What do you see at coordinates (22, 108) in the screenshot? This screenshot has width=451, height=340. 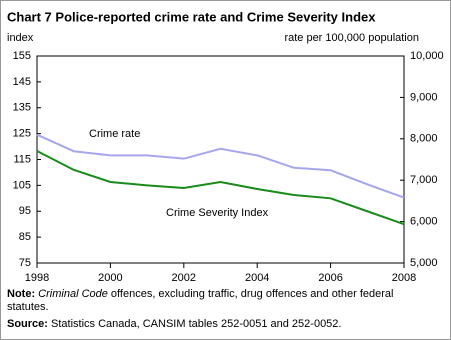 I see `y-tick-label: 135` at bounding box center [22, 108].